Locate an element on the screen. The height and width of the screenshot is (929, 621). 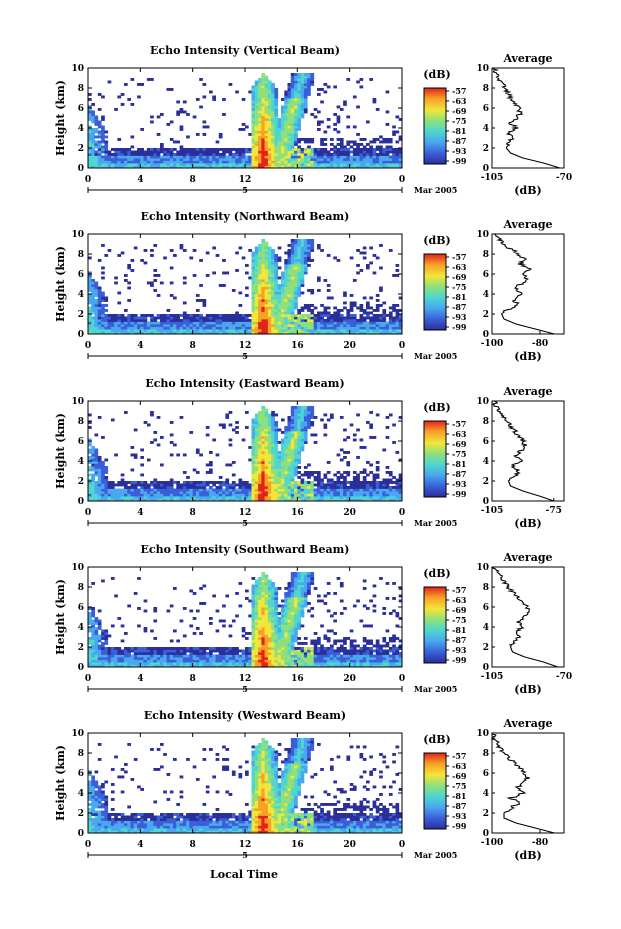
x-tick-label: 12 is located at coordinates (245, 513).